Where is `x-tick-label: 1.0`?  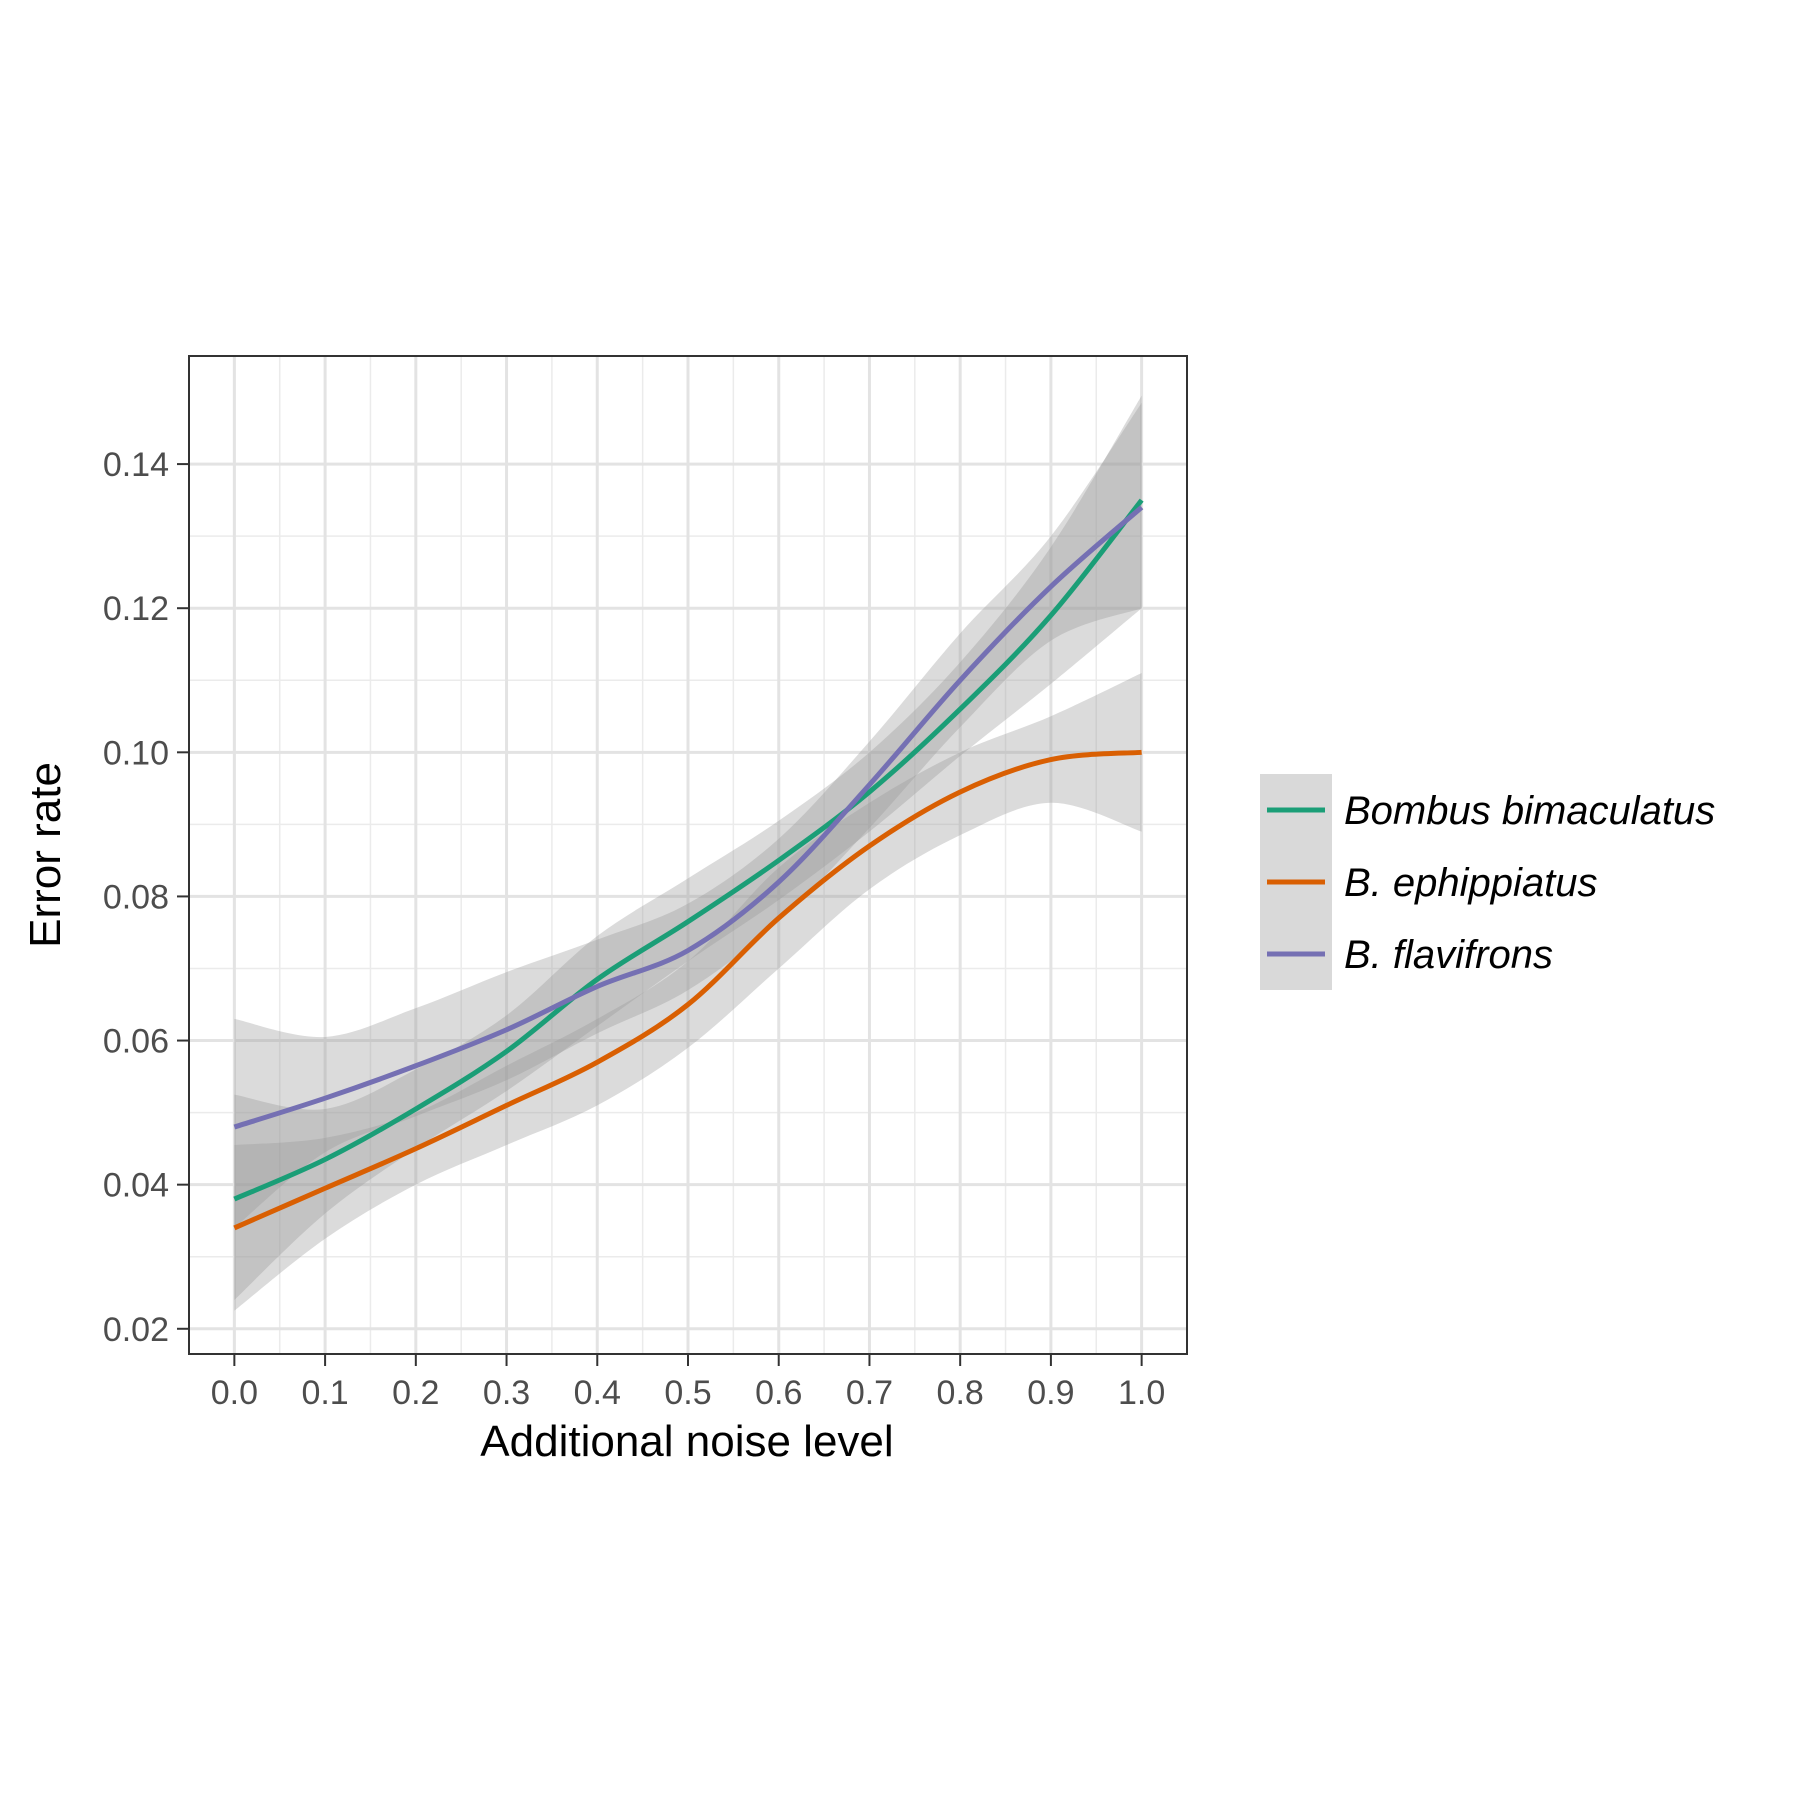 x-tick-label: 1.0 is located at coordinates (1141, 1393).